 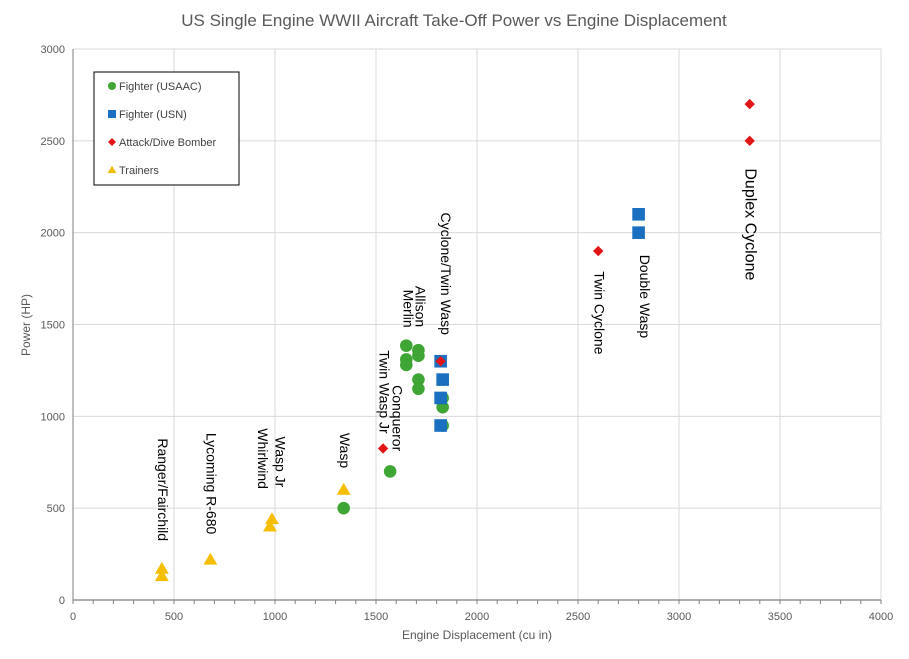 I want to click on annotation-label: Lycoming R-680, so click(x=212, y=484).